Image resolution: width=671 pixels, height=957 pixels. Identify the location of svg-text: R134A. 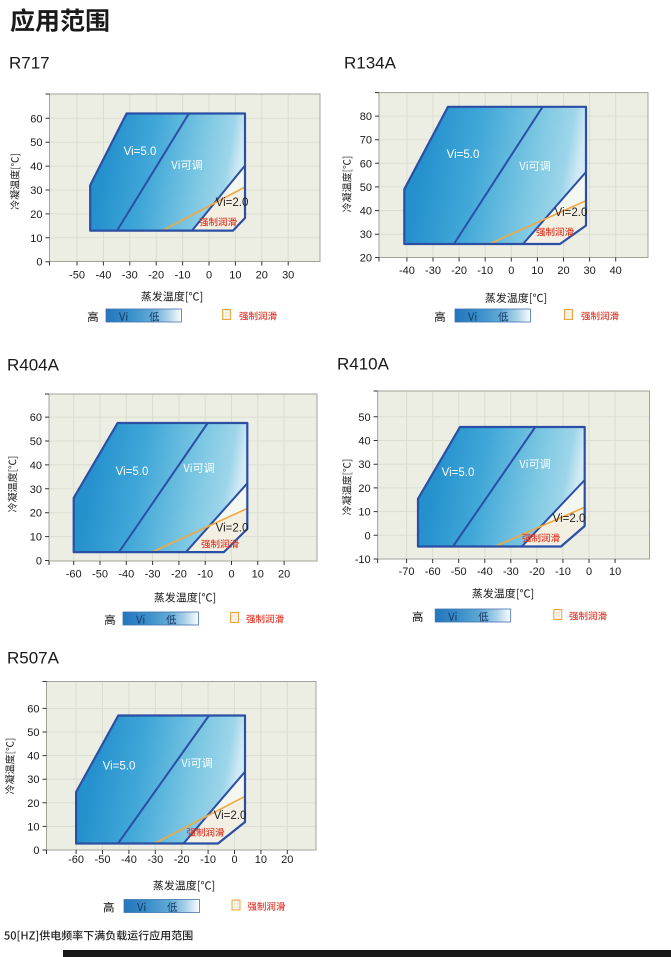
(370, 63).